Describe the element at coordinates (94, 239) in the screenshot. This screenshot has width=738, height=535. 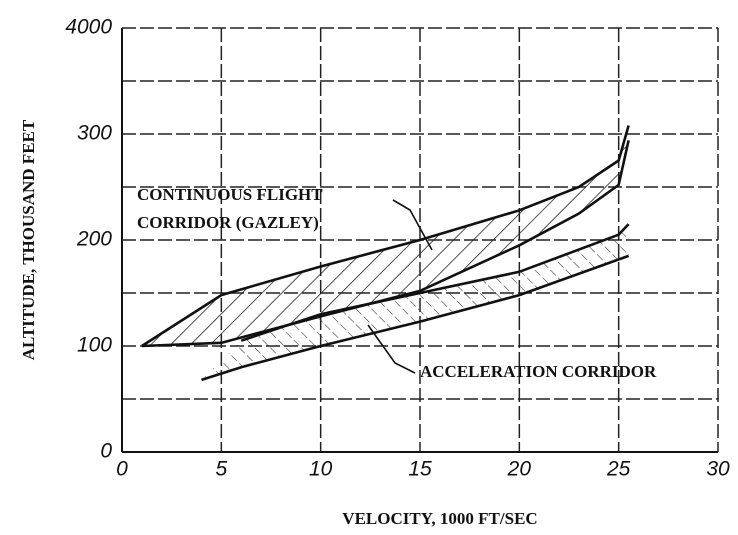
I see `y-tick-label: 200` at that location.